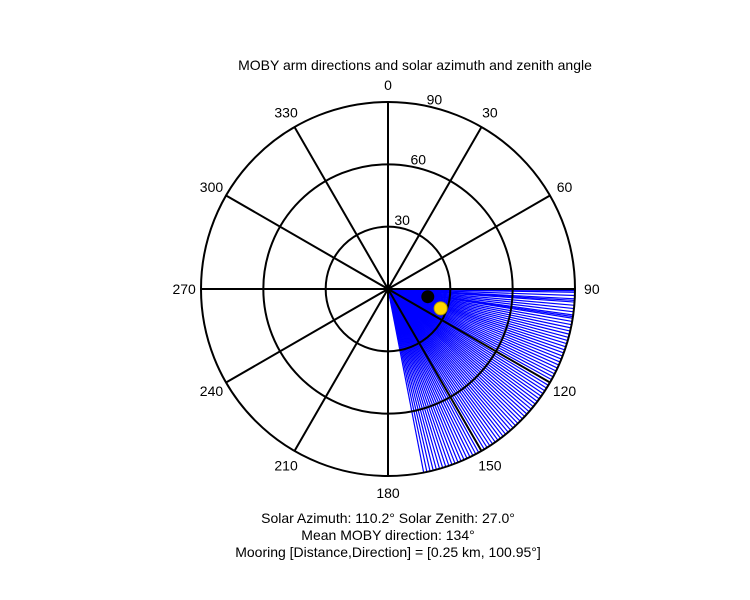  Describe the element at coordinates (565, 187) in the screenshot. I see `angle-tick-label: 60` at that location.